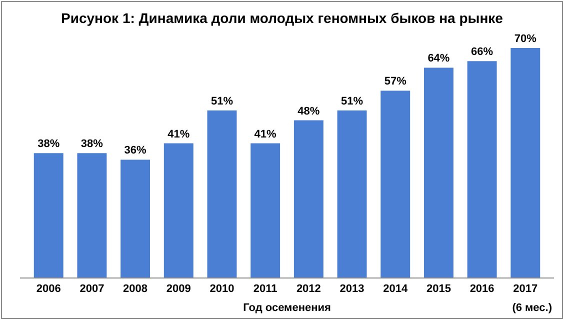 Image resolution: width=564 pixels, height=320 pixels. What do you see at coordinates (352, 288) in the screenshot?
I see `x-tick-label: 2013` at bounding box center [352, 288].